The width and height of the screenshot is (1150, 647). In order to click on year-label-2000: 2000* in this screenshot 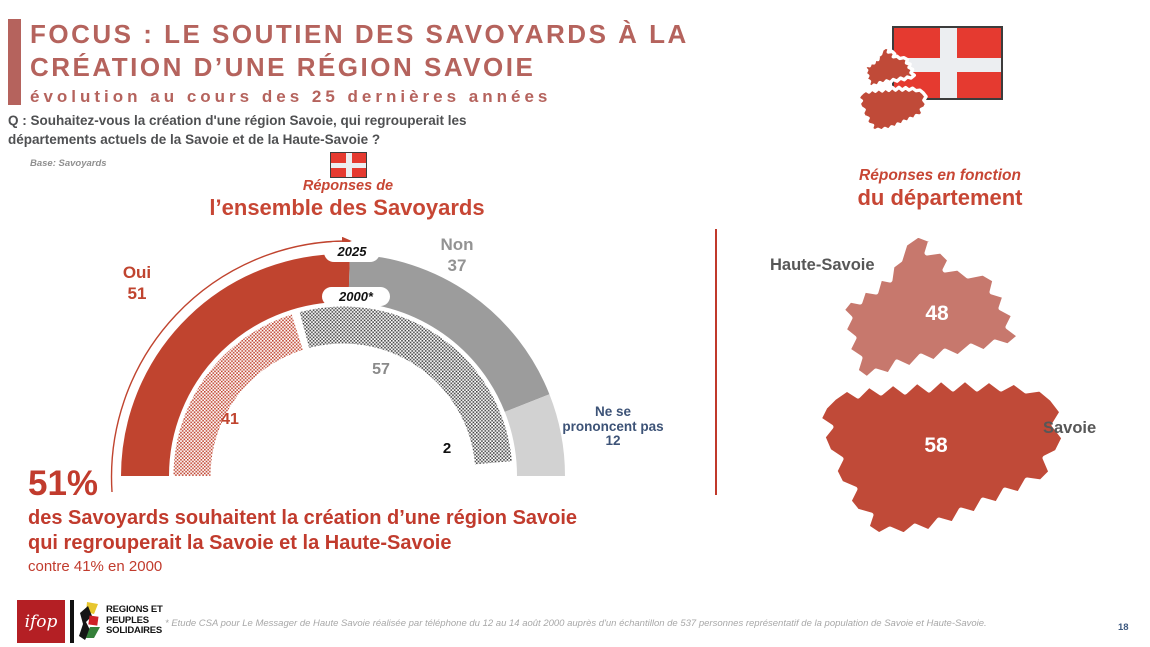, I will do `click(356, 296)`.